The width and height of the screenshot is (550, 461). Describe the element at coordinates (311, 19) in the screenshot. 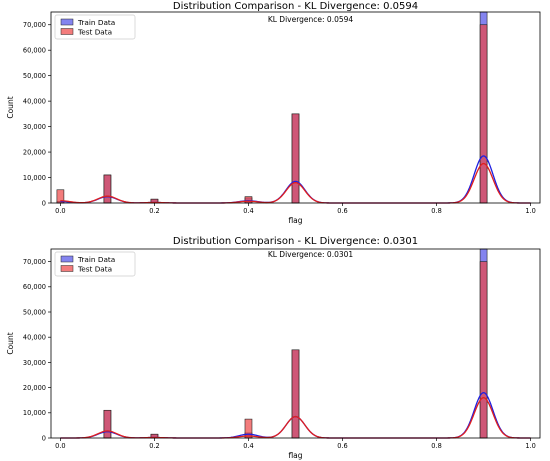

I see `chart-annotation: KL Divergence: 0.0594` at that location.